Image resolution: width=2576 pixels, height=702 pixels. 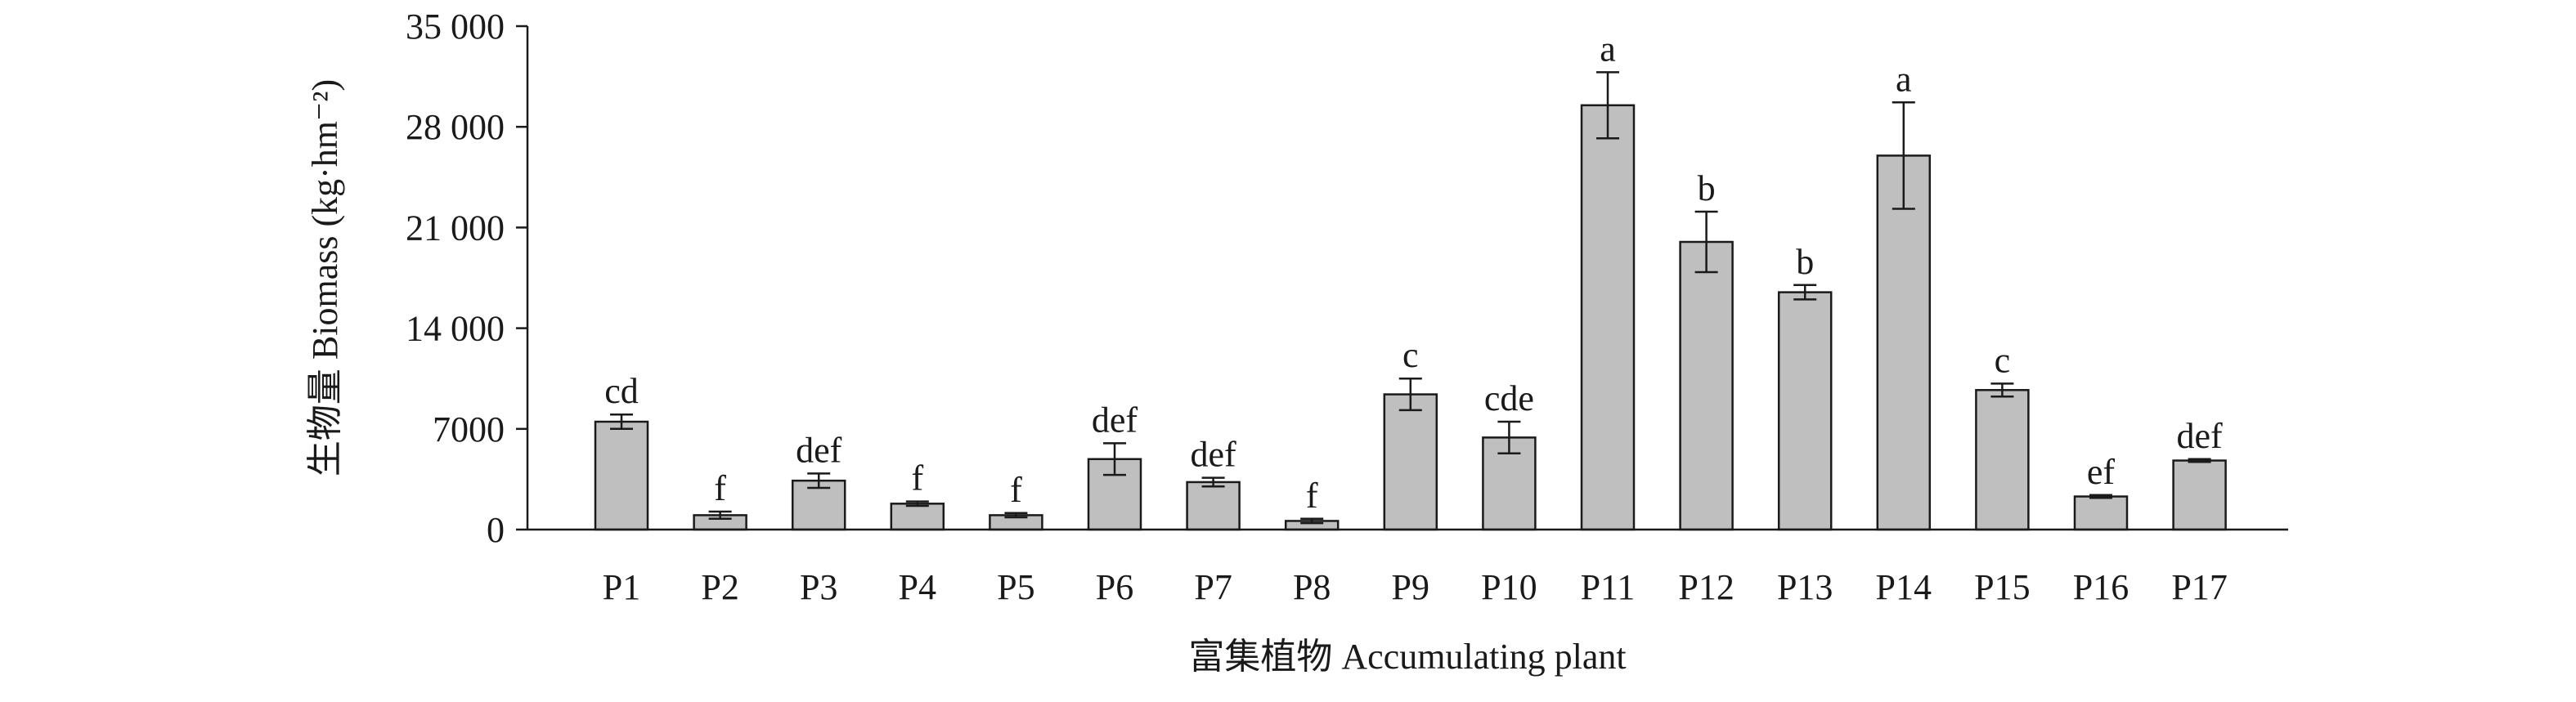 What do you see at coordinates (1411, 587) in the screenshot?
I see `x-tick-label: P9` at bounding box center [1411, 587].